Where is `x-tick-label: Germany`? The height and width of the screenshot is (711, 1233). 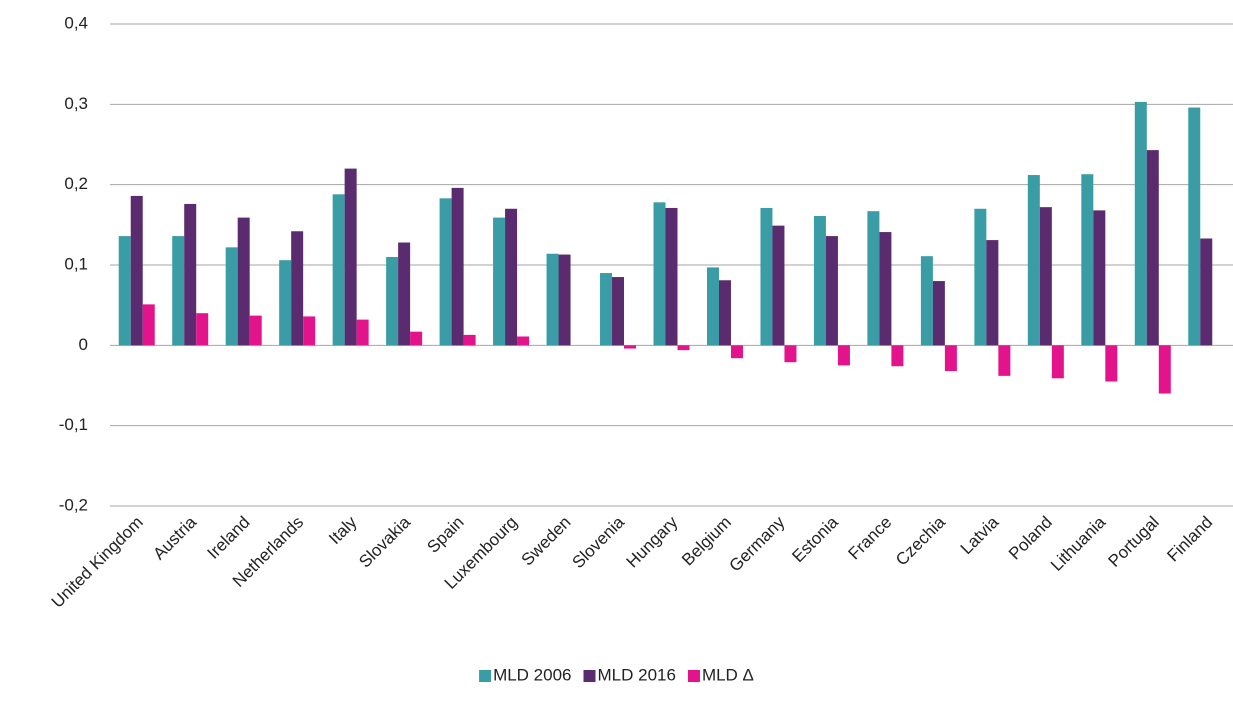
x-tick-label: Germany is located at coordinates (757, 543).